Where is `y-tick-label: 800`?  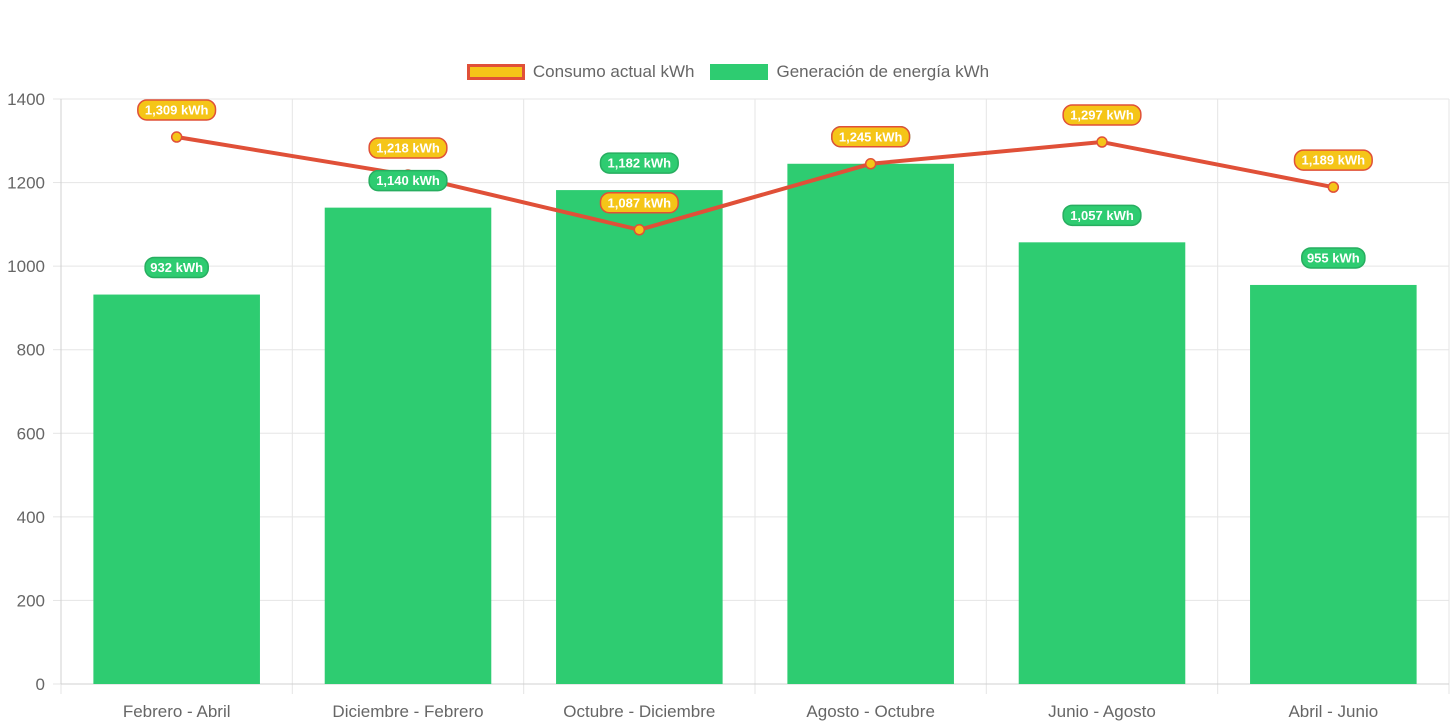 y-tick-label: 800 is located at coordinates (31, 350).